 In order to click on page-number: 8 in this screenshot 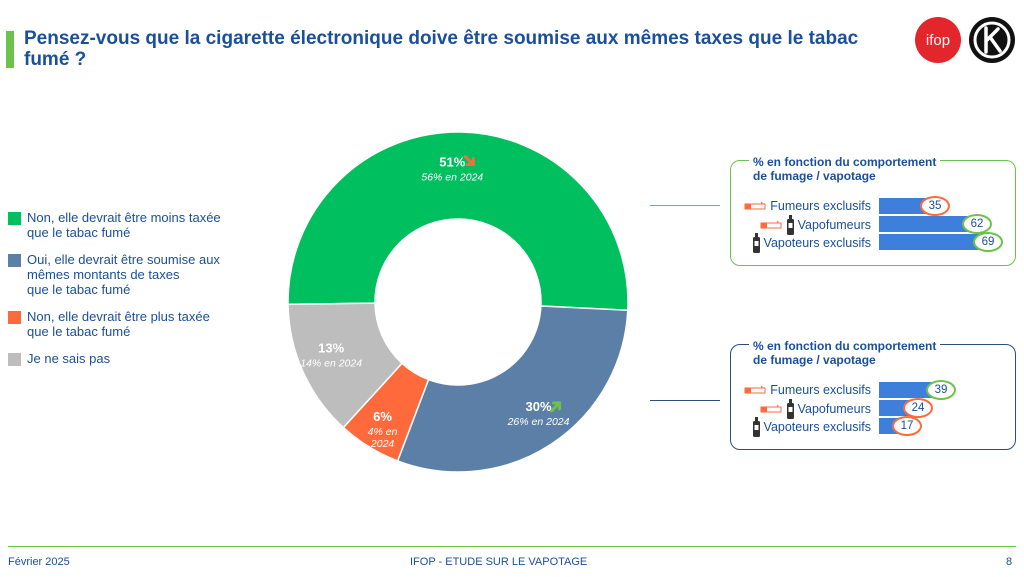, I will do `click(1009, 562)`.